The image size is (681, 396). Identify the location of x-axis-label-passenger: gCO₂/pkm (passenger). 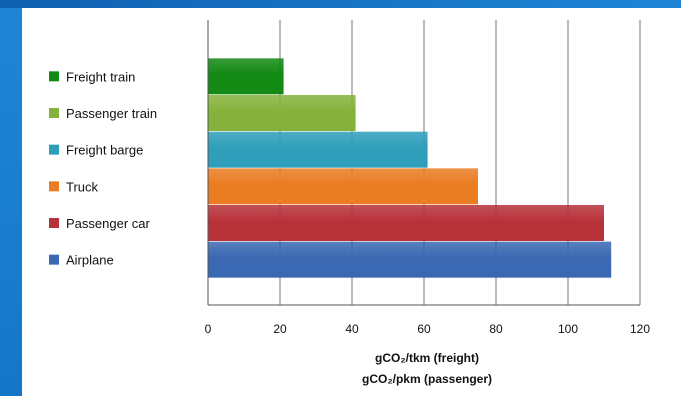
(427, 379).